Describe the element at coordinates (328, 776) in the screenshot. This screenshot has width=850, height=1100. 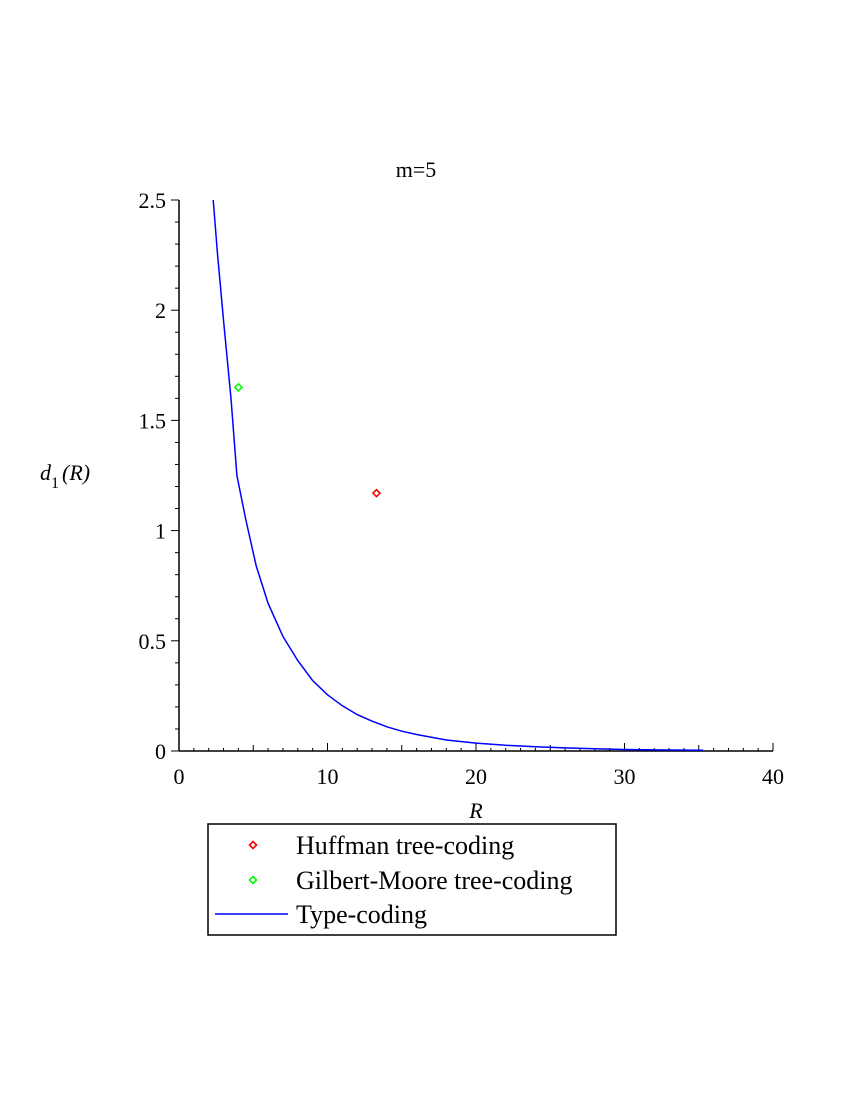
I see `x-tick-label: 10` at that location.